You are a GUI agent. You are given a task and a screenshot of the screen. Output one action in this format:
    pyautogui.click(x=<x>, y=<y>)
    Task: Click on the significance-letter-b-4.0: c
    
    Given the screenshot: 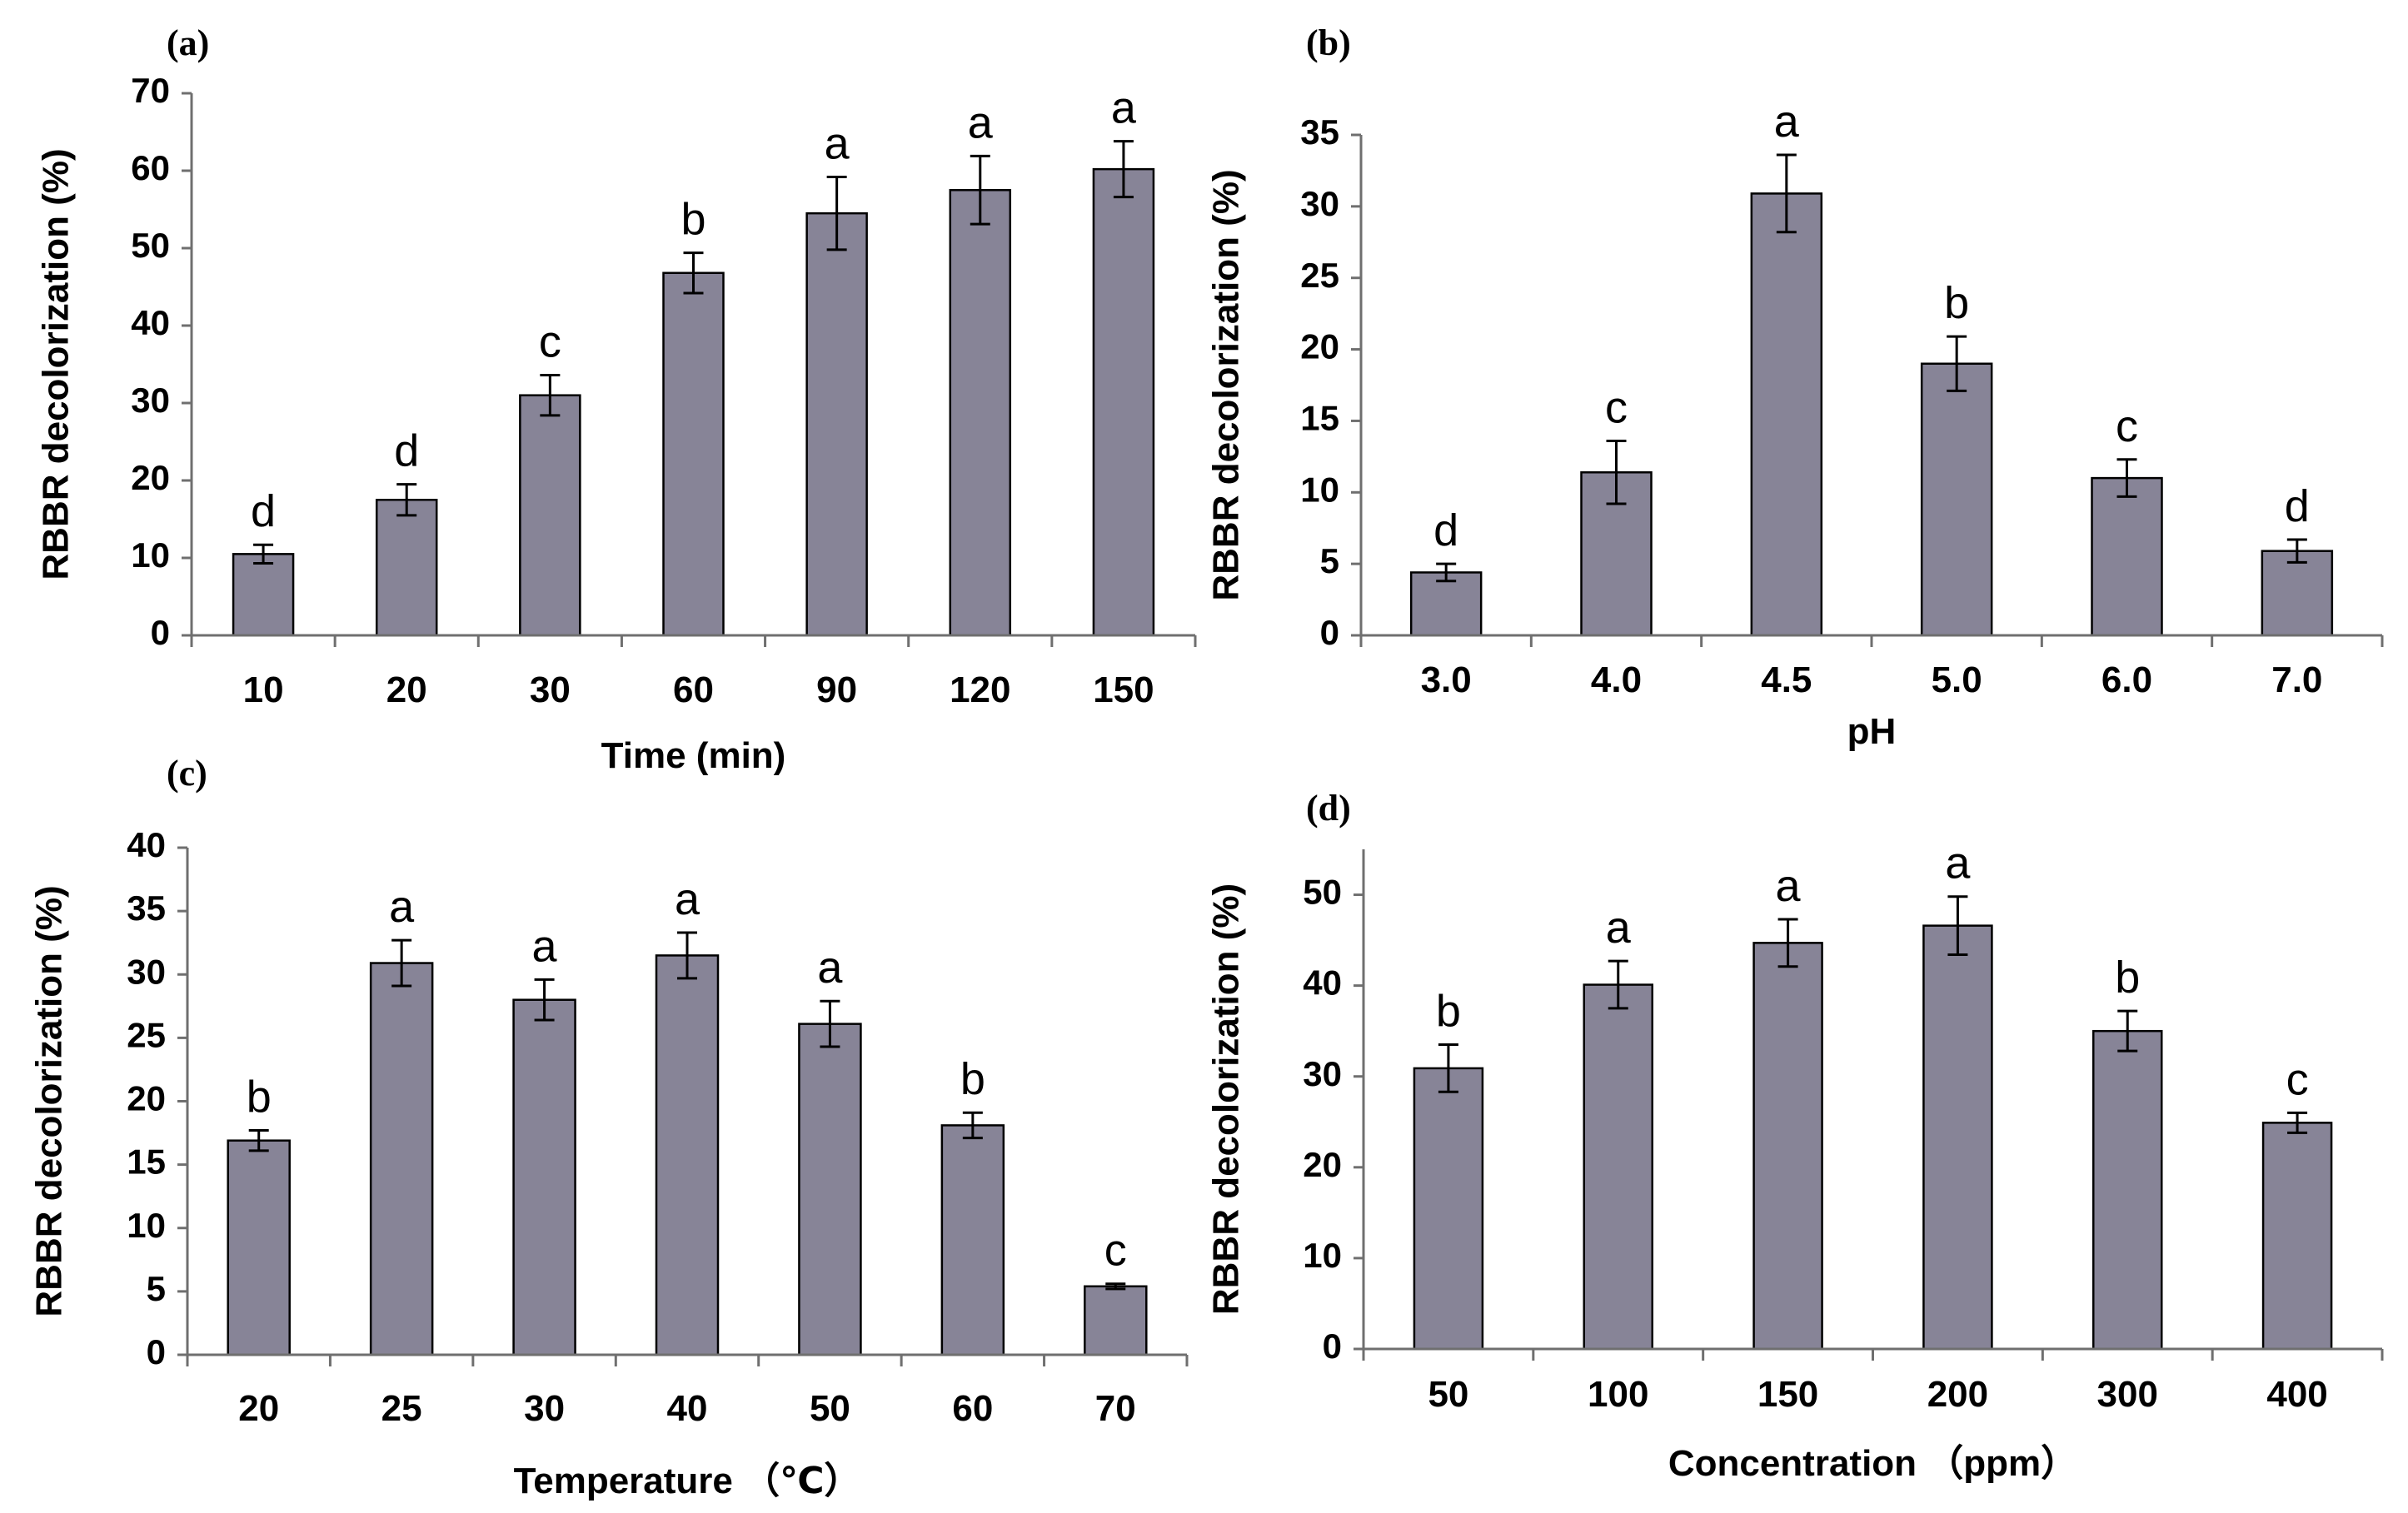 What is the action you would take?
    pyautogui.click(x=1616, y=407)
    